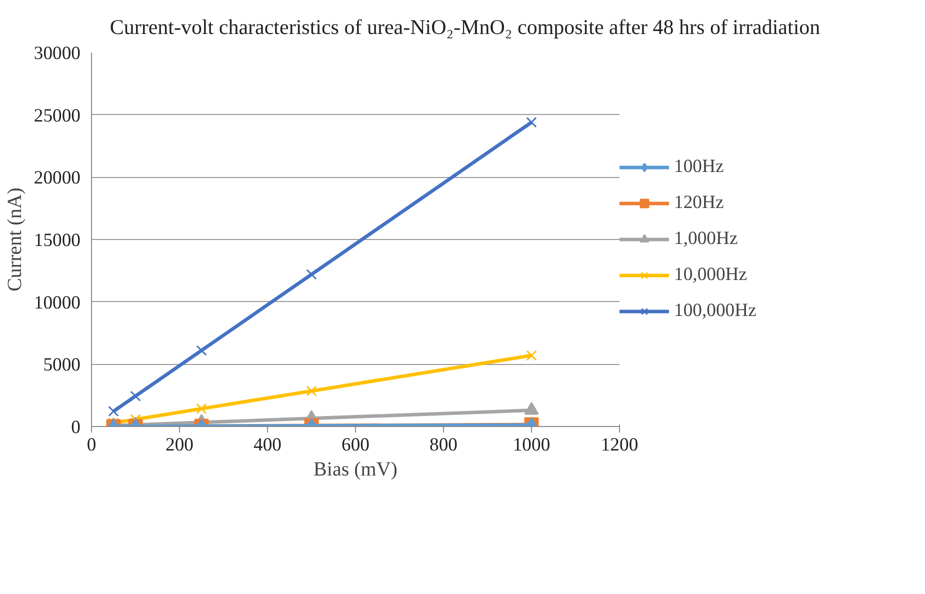 This screenshot has width=925, height=594. Describe the element at coordinates (356, 469) in the screenshot. I see `x-axis-title: Bias (mV)` at that location.